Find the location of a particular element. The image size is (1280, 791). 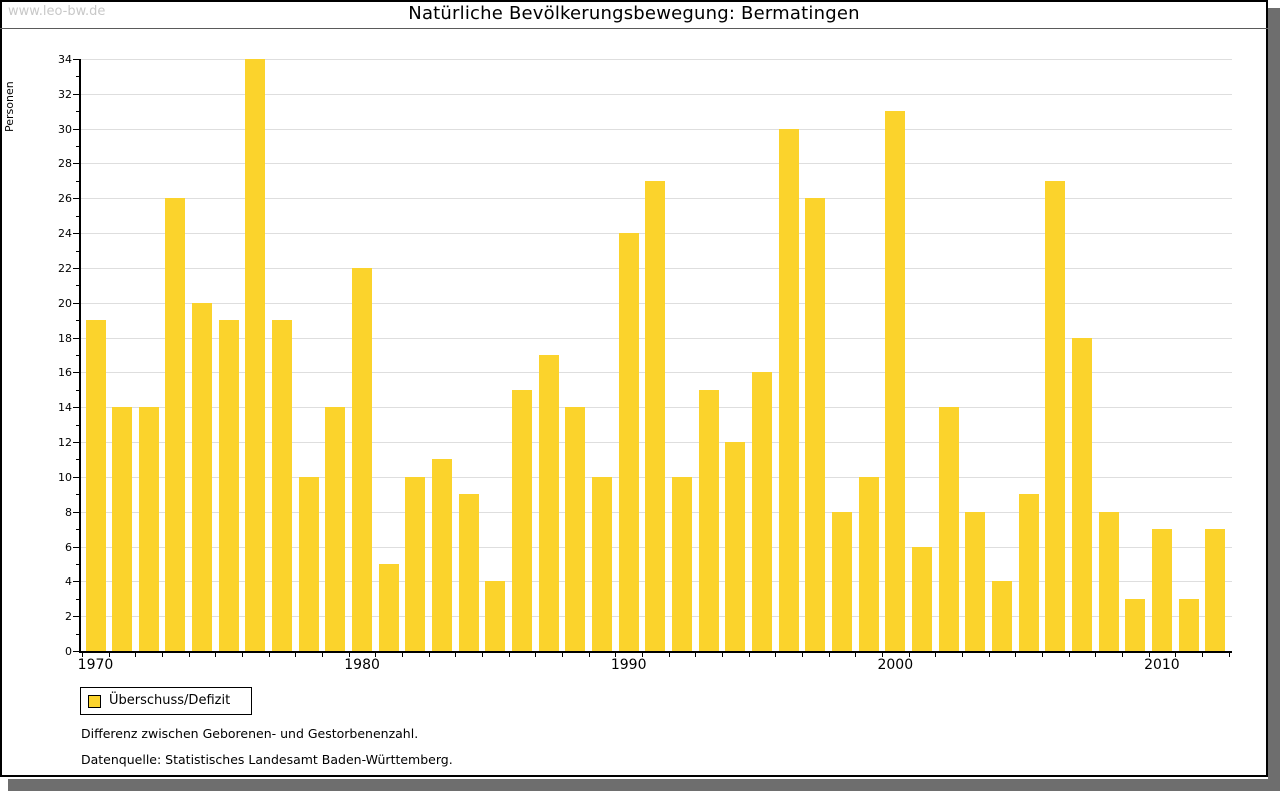

y-tick-label: 34 is located at coordinates (65, 59).